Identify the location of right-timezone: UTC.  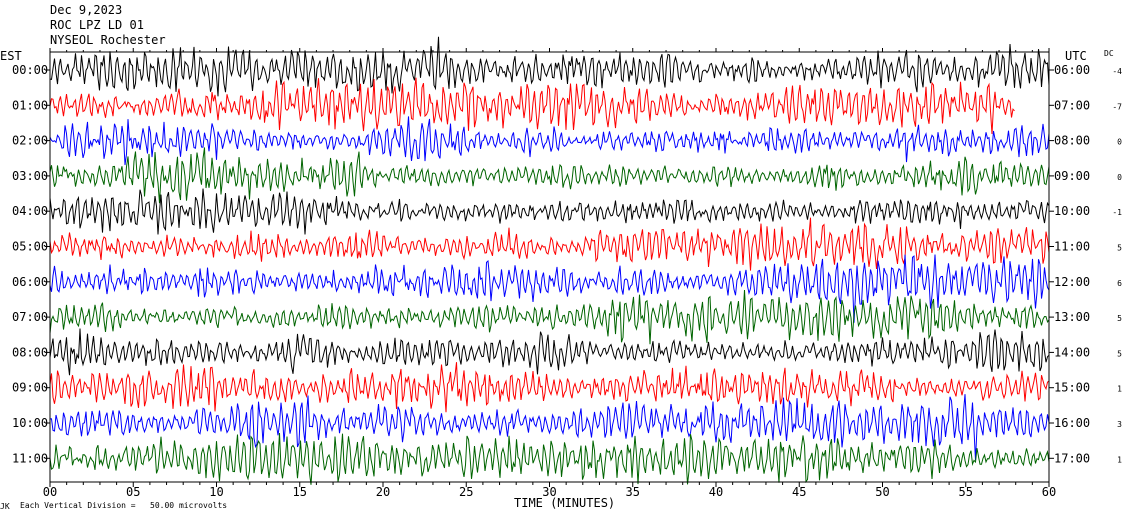
(1076, 56).